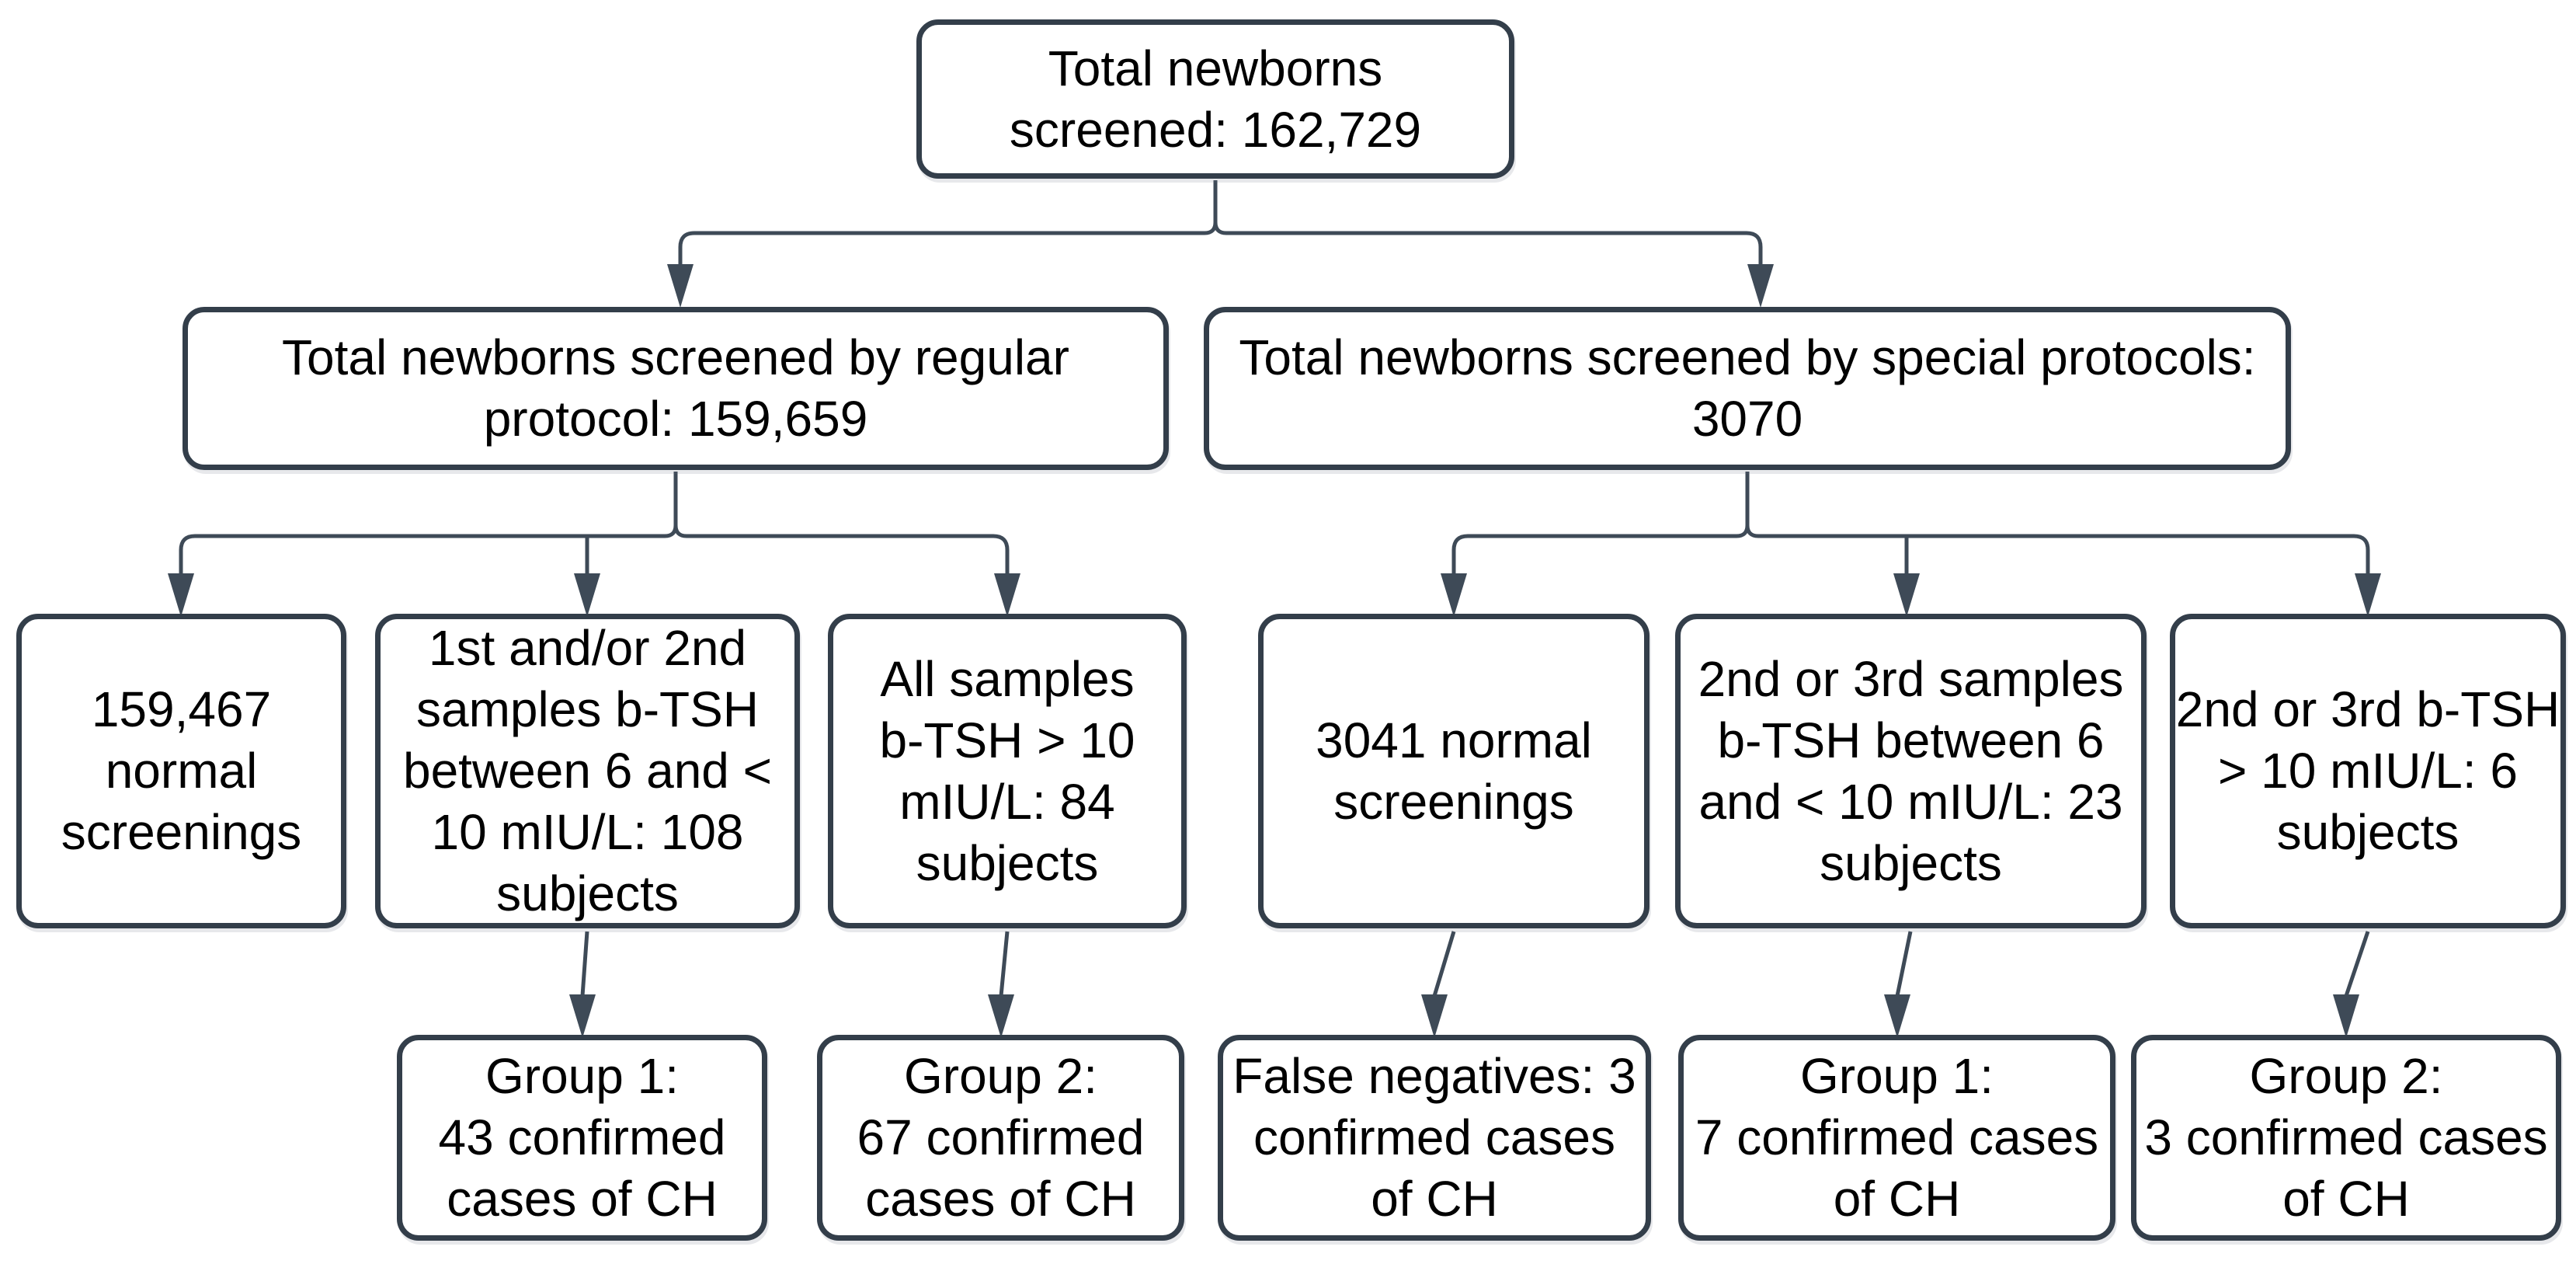  Describe the element at coordinates (1454, 740) in the screenshot. I see `text-line: 3041 normal` at that location.